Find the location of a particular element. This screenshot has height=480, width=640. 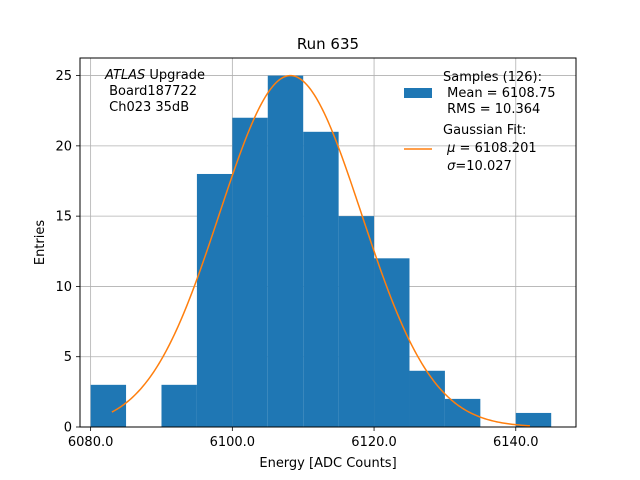

legend-fit-mu-value: = 6108.201 is located at coordinates (495, 148).